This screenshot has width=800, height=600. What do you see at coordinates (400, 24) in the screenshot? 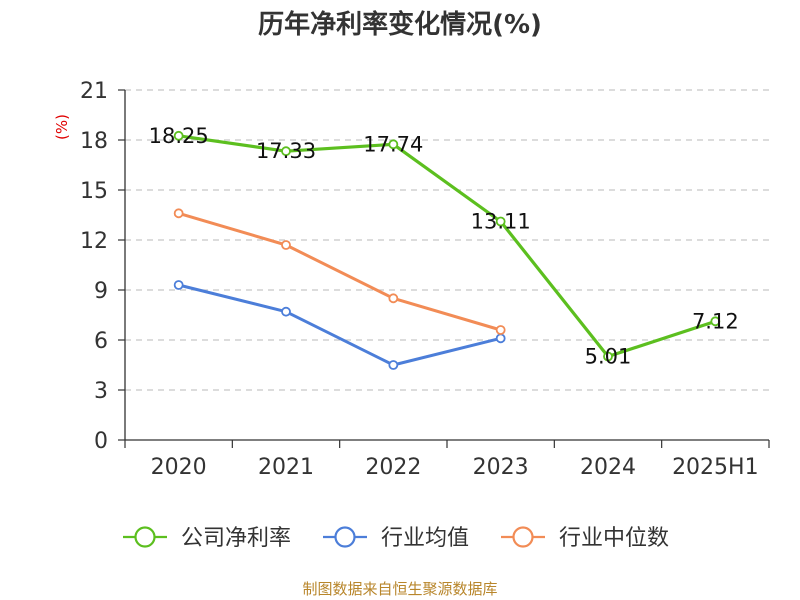
I see `chart-title: 历年净利率变化情况(%)` at bounding box center [400, 24].